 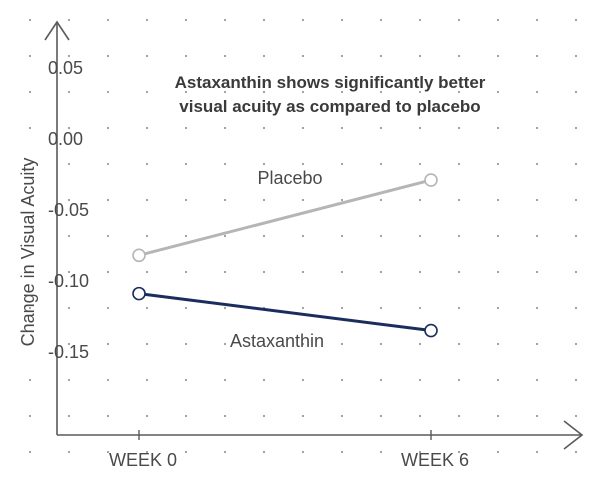 What do you see at coordinates (289, 178) in the screenshot?
I see `series-label: Placebo` at bounding box center [289, 178].